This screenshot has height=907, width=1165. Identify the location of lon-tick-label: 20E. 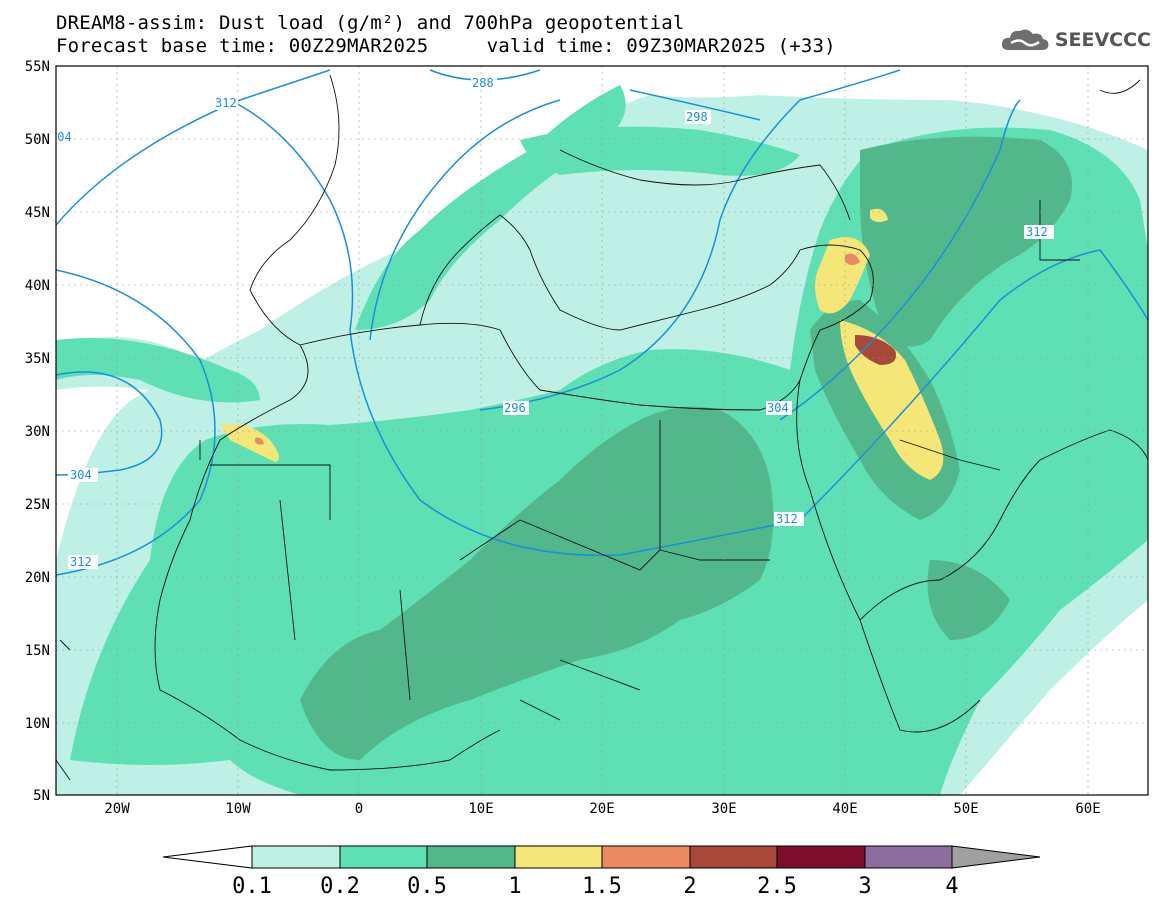
(601, 809).